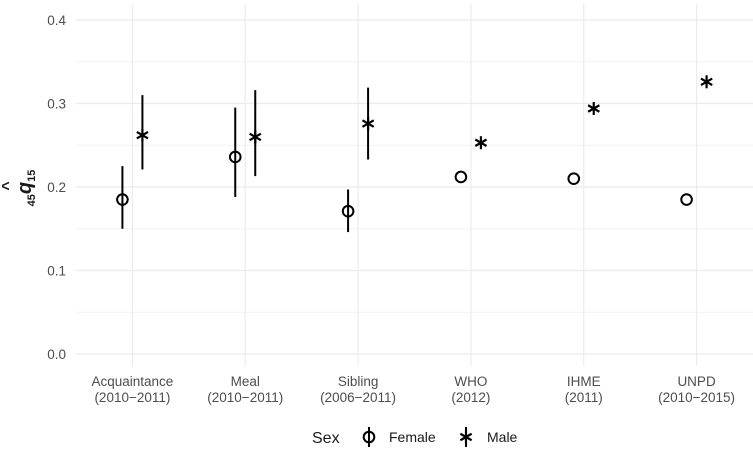  What do you see at coordinates (56, 20) in the screenshot?
I see `y-tick-label: 0.4` at bounding box center [56, 20].